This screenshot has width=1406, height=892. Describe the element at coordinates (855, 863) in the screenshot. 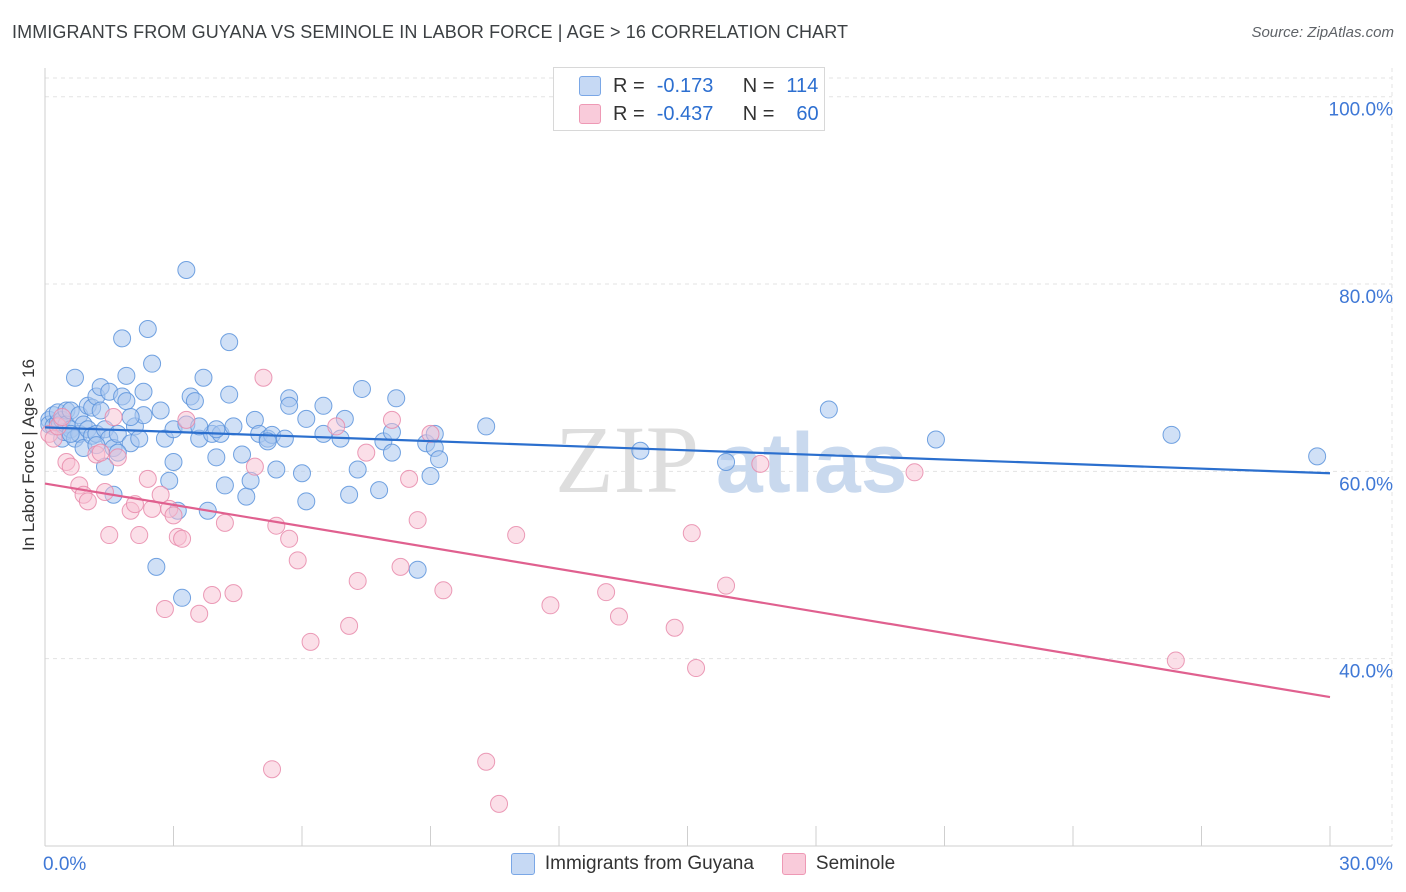

I see `legend-label-seminole: Seminole` at that location.